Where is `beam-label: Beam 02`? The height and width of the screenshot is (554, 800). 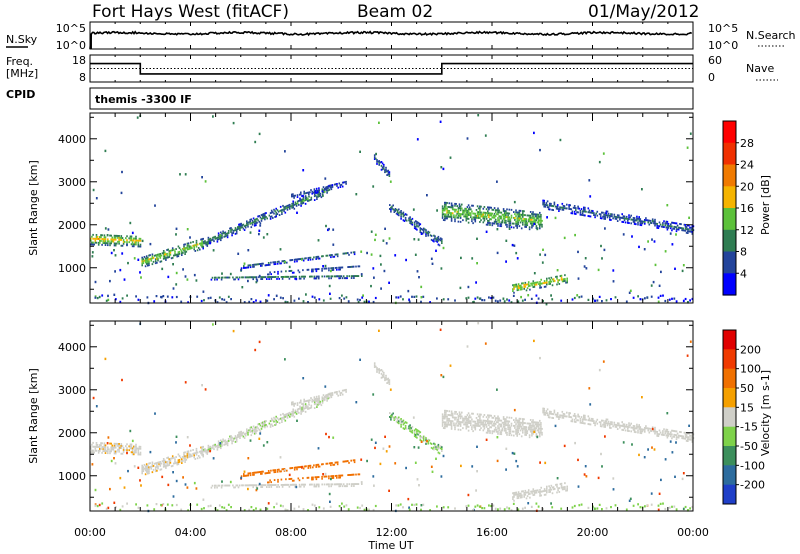
beam-label: Beam 02 is located at coordinates (395, 12).